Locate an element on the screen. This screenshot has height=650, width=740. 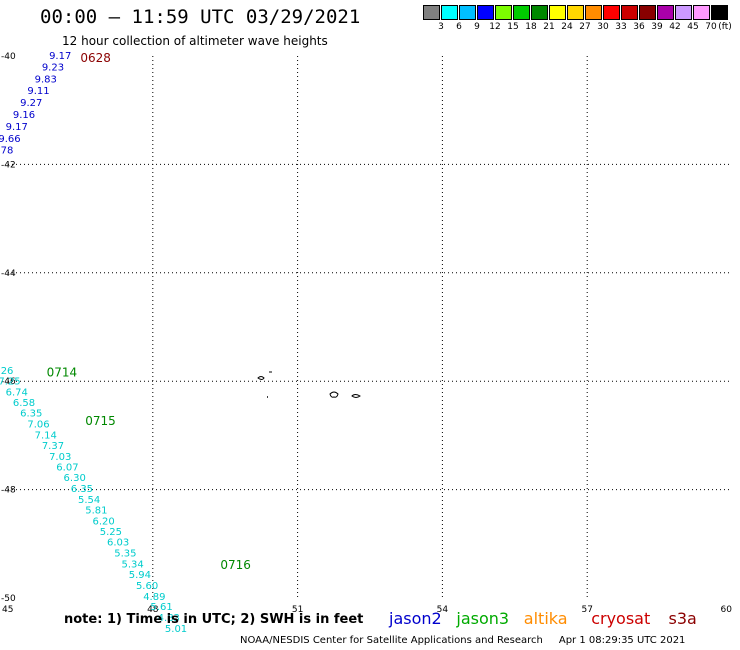
jason2-swh-value: 9.66 is located at coordinates (10, 139).